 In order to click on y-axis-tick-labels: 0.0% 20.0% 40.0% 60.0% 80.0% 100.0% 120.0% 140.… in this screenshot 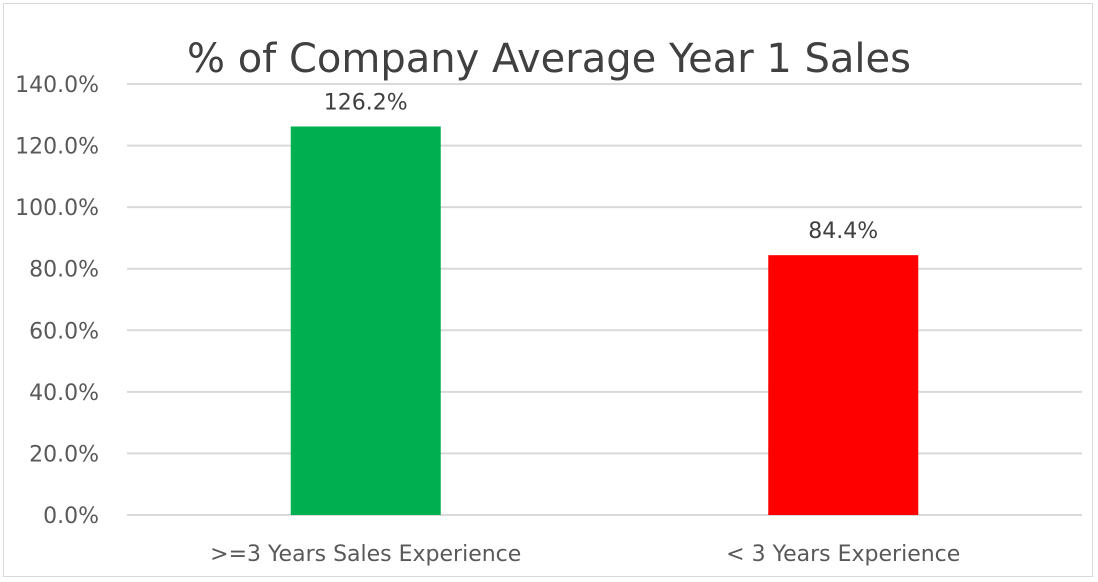, I will do `click(57, 301)`.